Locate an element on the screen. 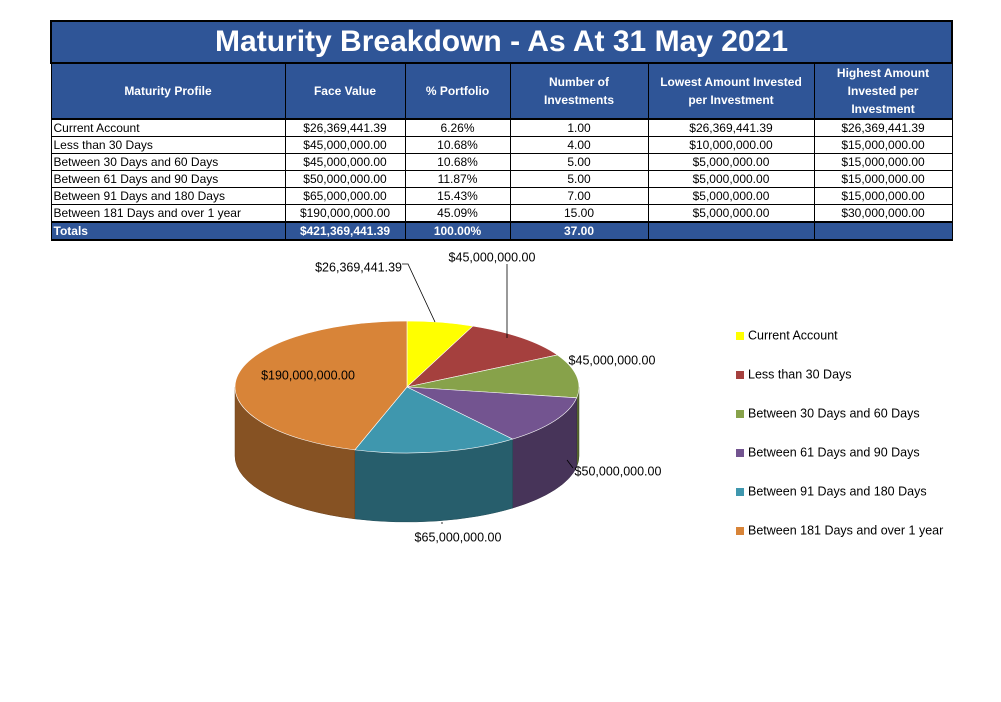 This screenshot has height=702, width=1001. pie-data-label-3: $50,000,000.00 is located at coordinates (618, 471).